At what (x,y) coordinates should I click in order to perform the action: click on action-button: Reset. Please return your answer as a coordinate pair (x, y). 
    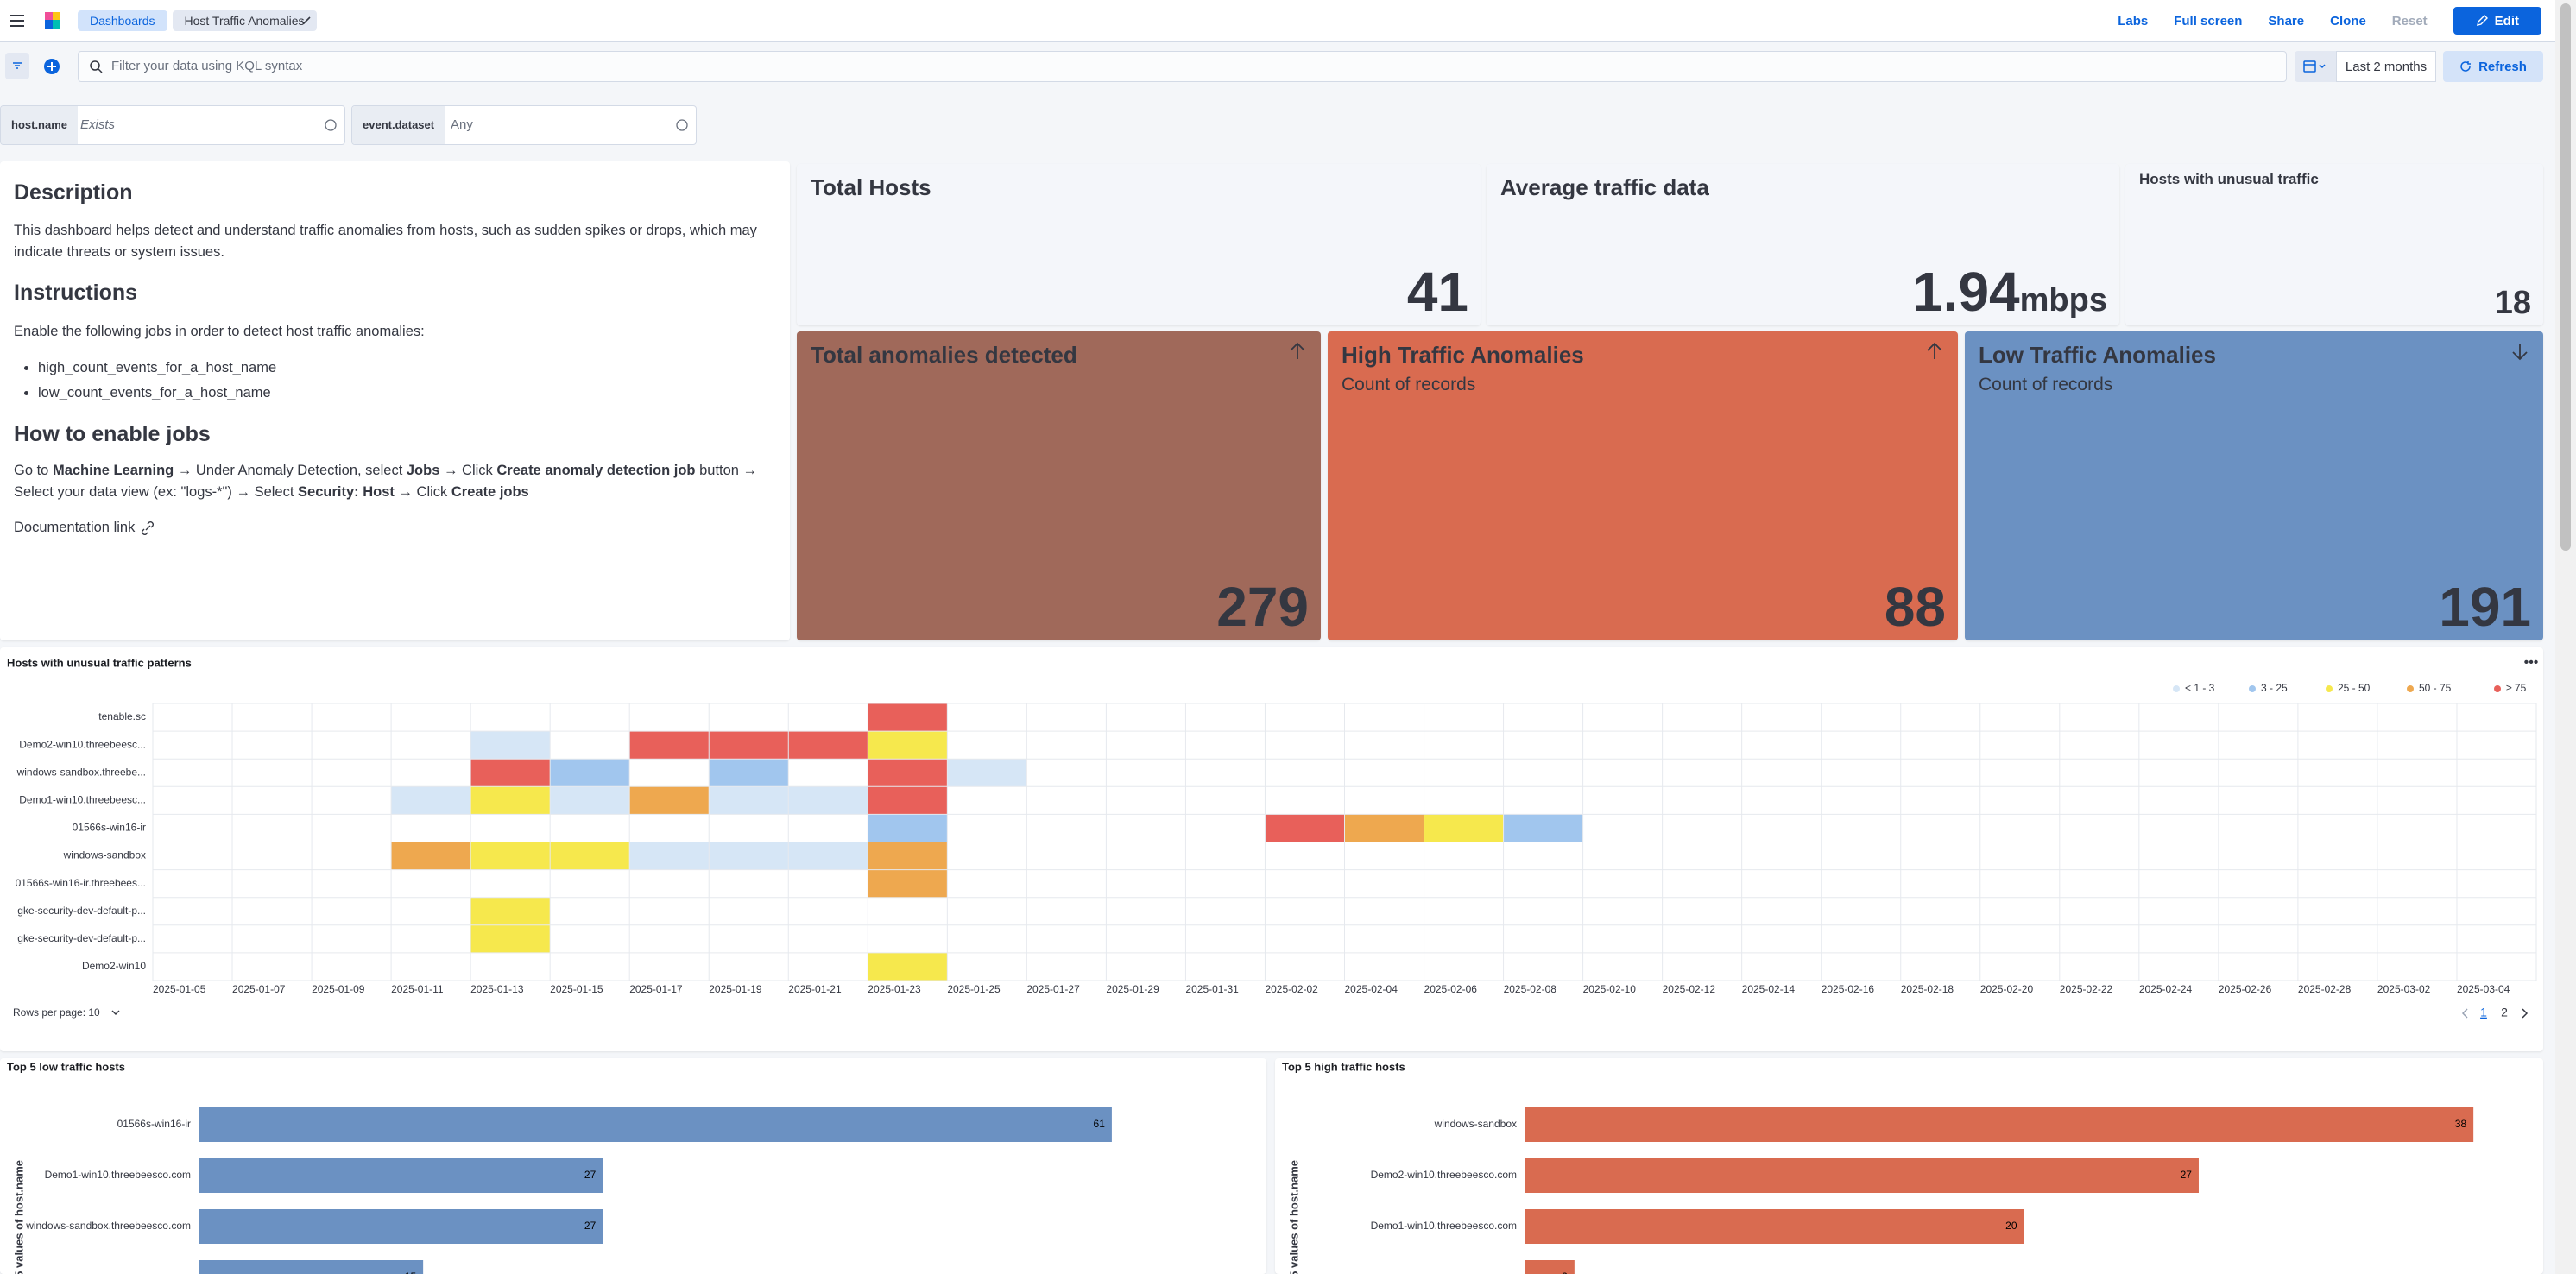
    Looking at the image, I should click on (2409, 20).